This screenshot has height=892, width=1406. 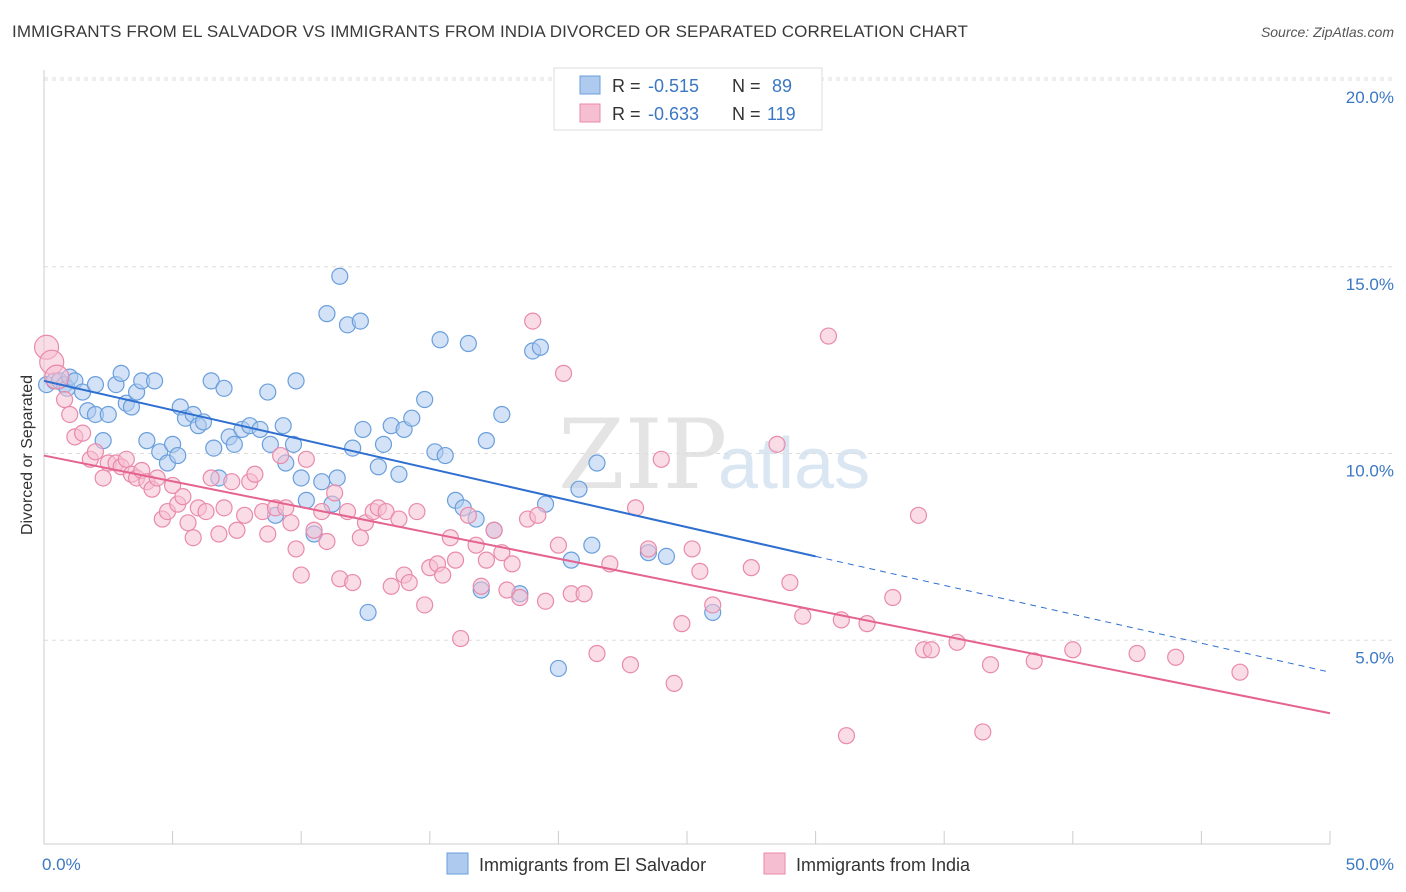 What do you see at coordinates (1370, 864) in the screenshot?
I see `x-tick-label-max: 50.0%` at bounding box center [1370, 864].